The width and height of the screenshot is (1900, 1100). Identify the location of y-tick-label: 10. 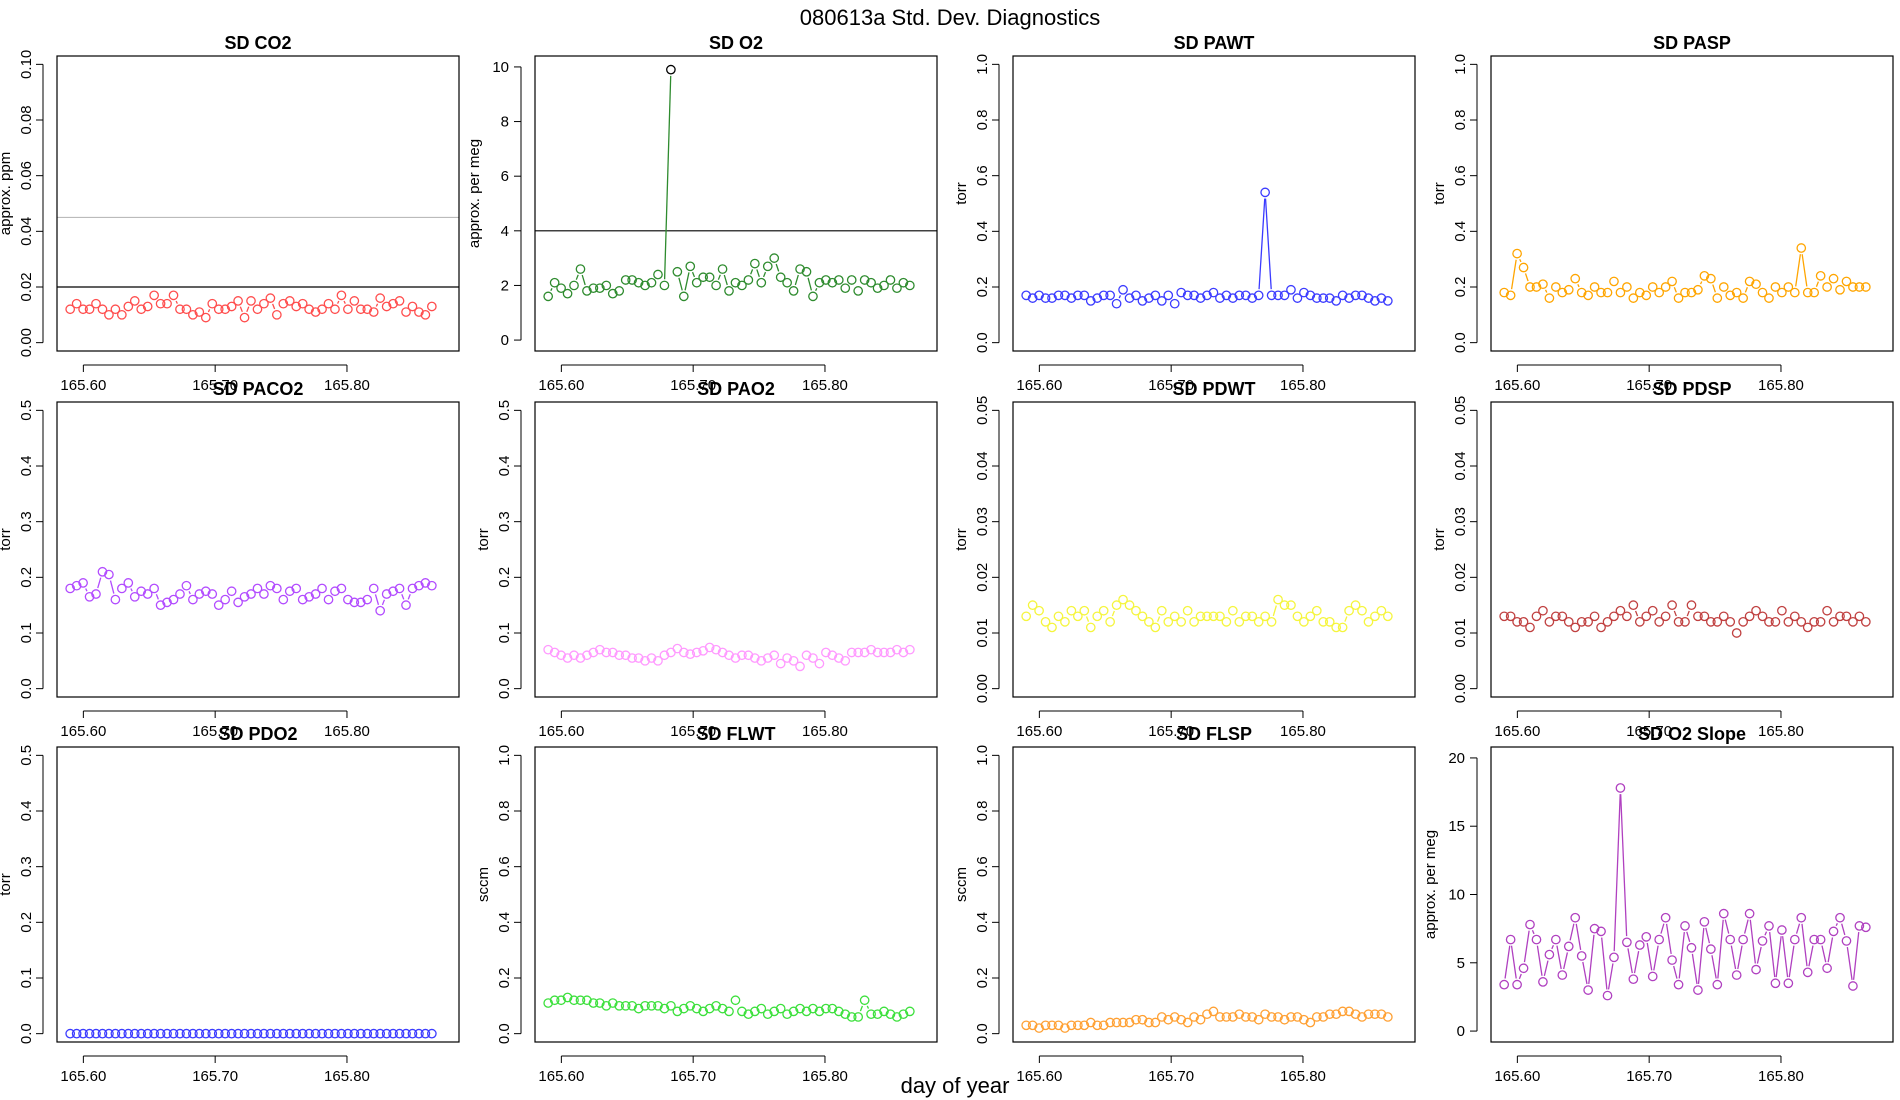
(500, 67).